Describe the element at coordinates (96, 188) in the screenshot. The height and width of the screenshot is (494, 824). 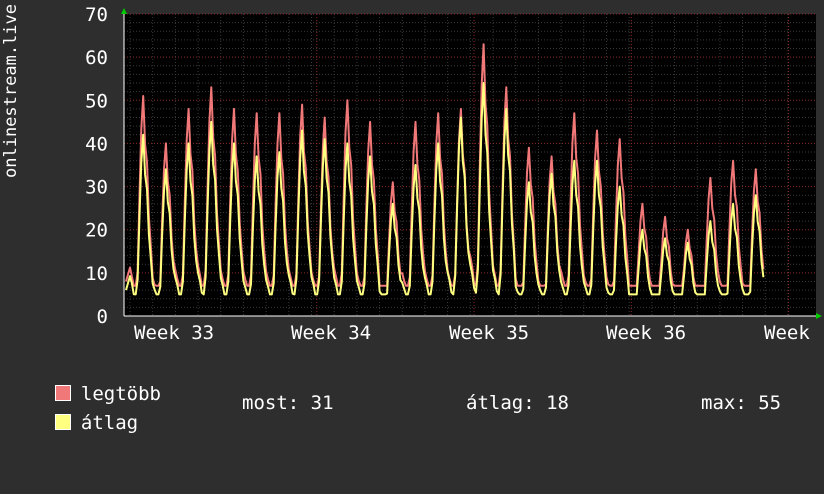
I see `y-tick-label: 30` at that location.